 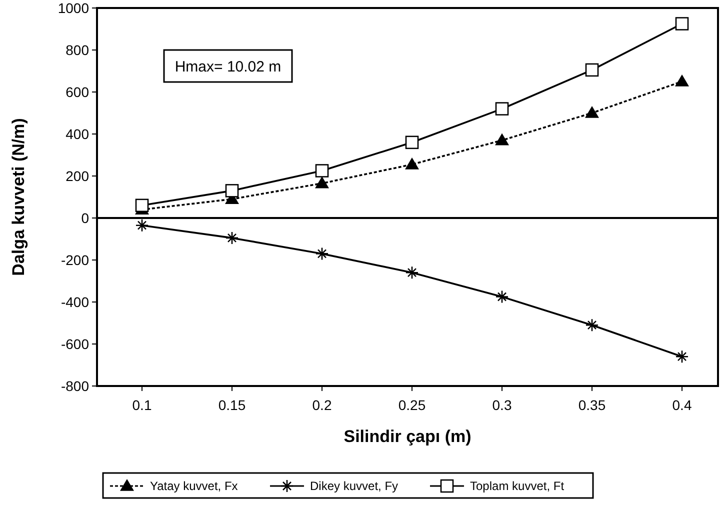 What do you see at coordinates (228, 67) in the screenshot?
I see `annotation: Hmax= 10.02 m` at bounding box center [228, 67].